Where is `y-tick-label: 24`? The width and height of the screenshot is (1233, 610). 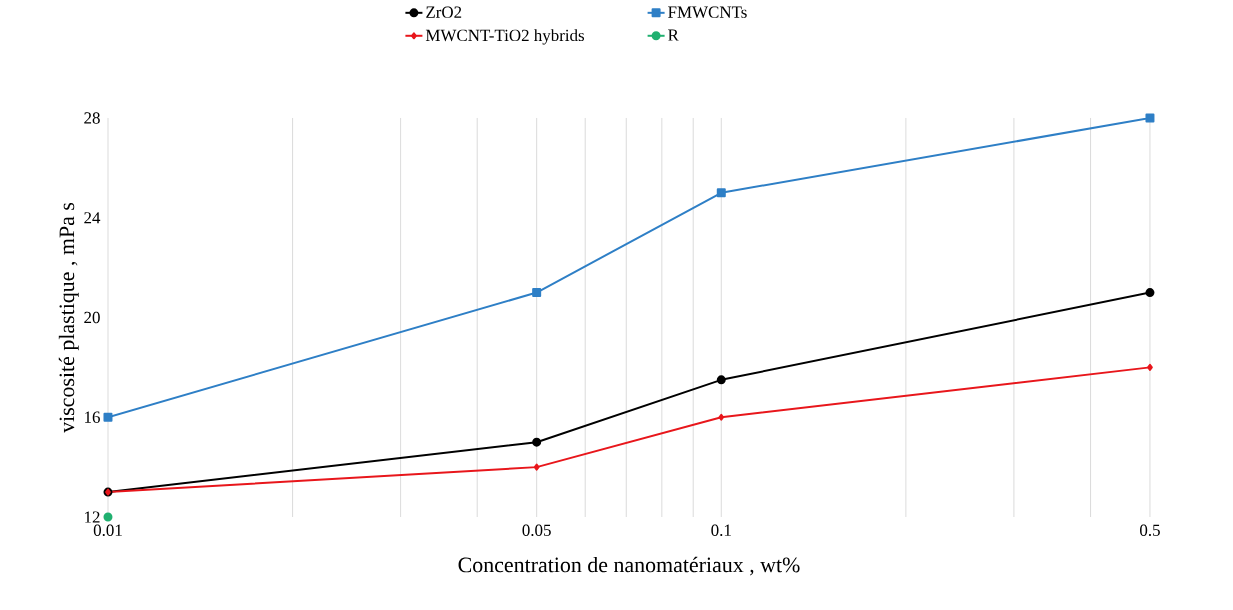
y-tick-label: 24 is located at coordinates (92, 218).